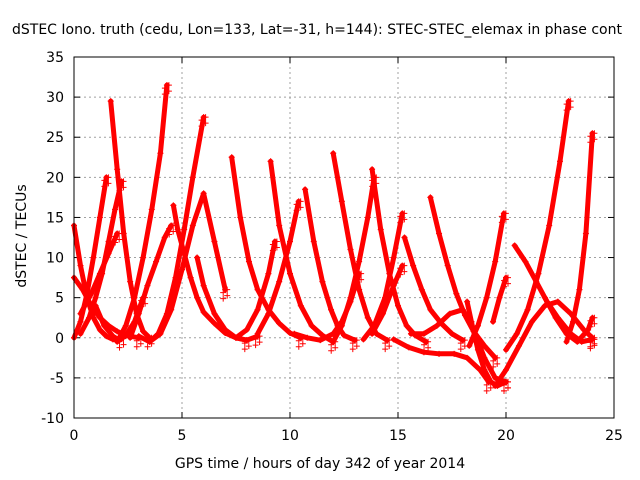  I want to click on y-tick-label: 25, so click(55, 138).